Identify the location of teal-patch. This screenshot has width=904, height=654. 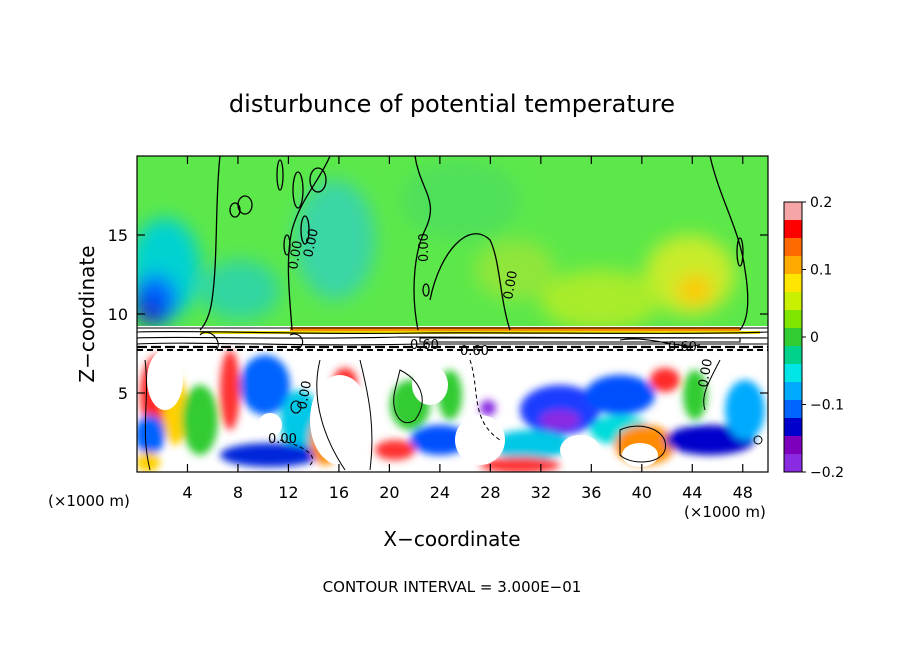
(240, 290).